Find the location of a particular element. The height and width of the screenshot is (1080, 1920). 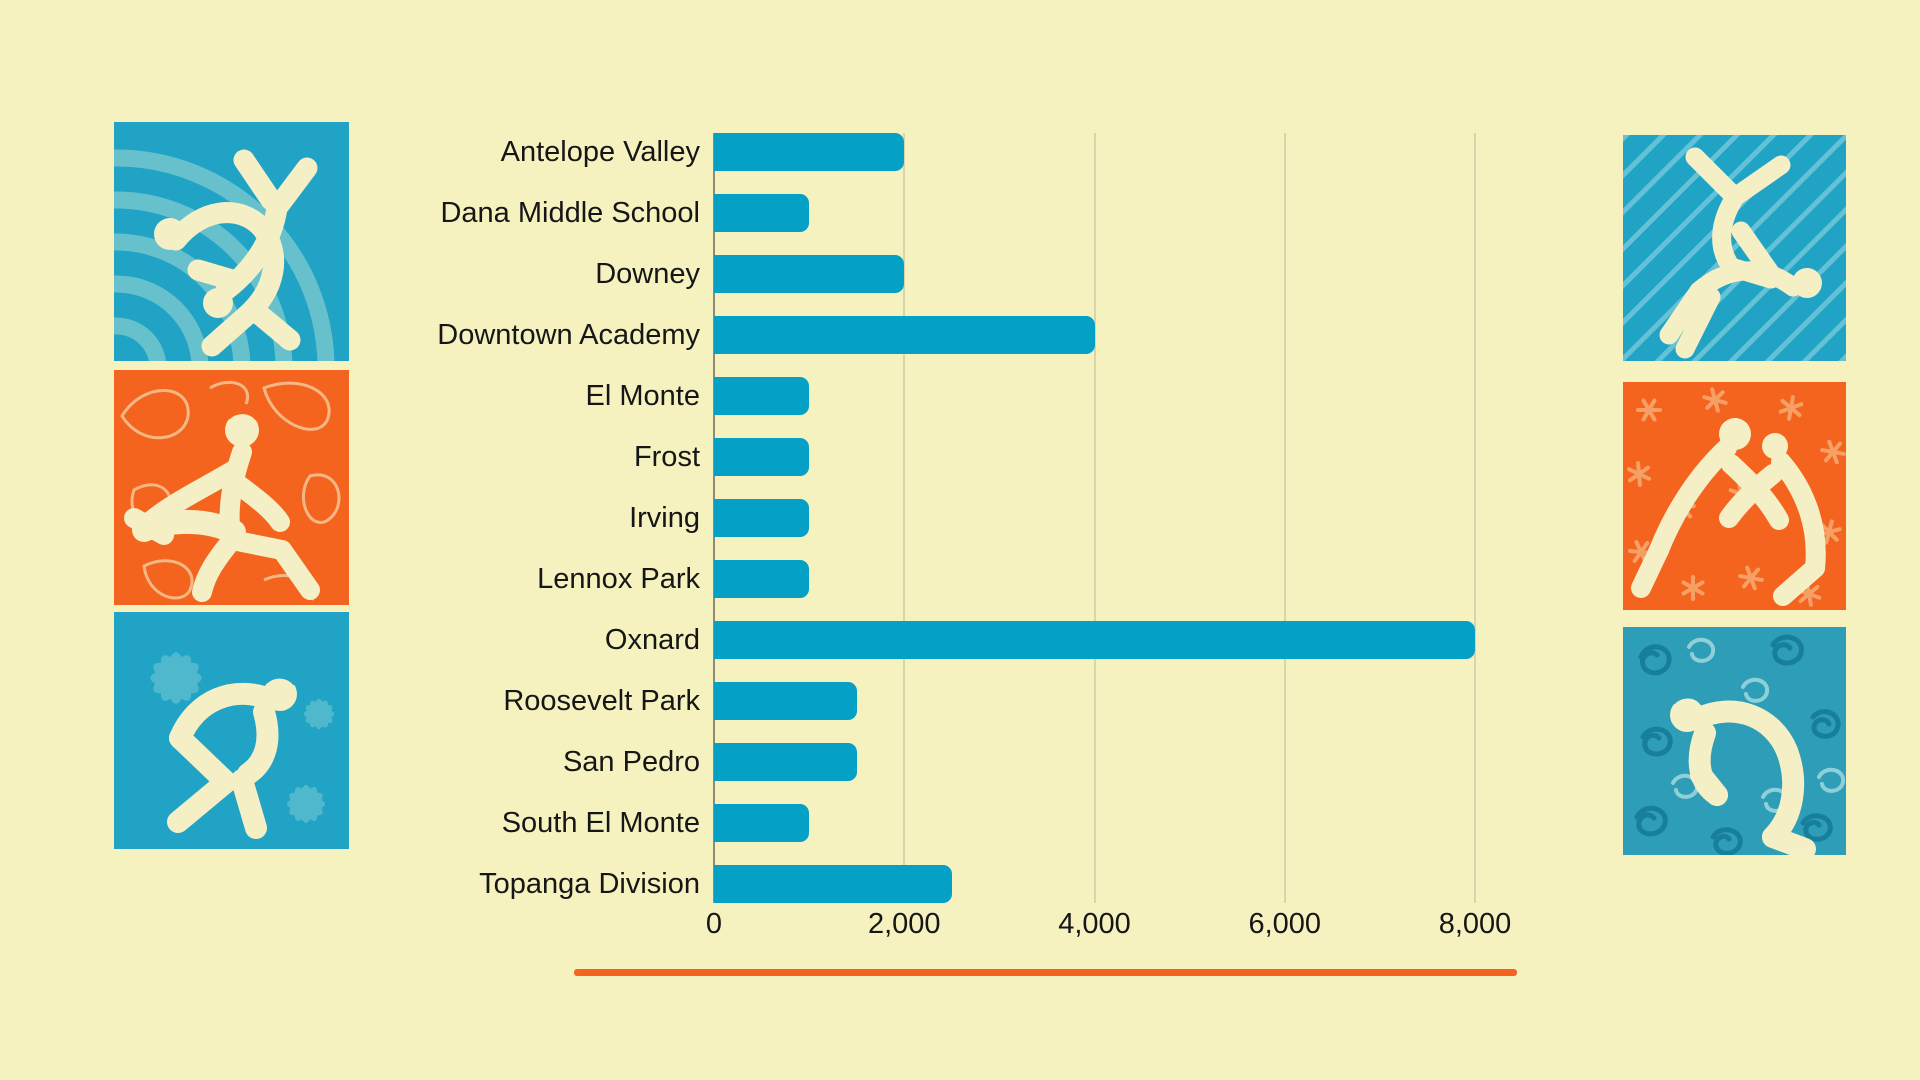

flowers-motif is located at coordinates (242, 737).